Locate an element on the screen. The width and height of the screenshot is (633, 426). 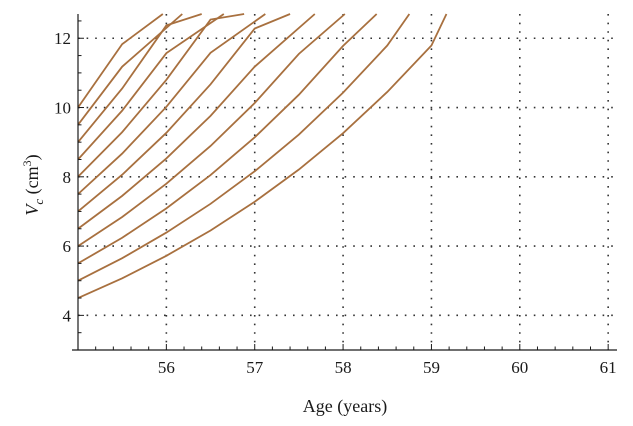
y-tick-label-8: 8 is located at coordinates (67, 177).